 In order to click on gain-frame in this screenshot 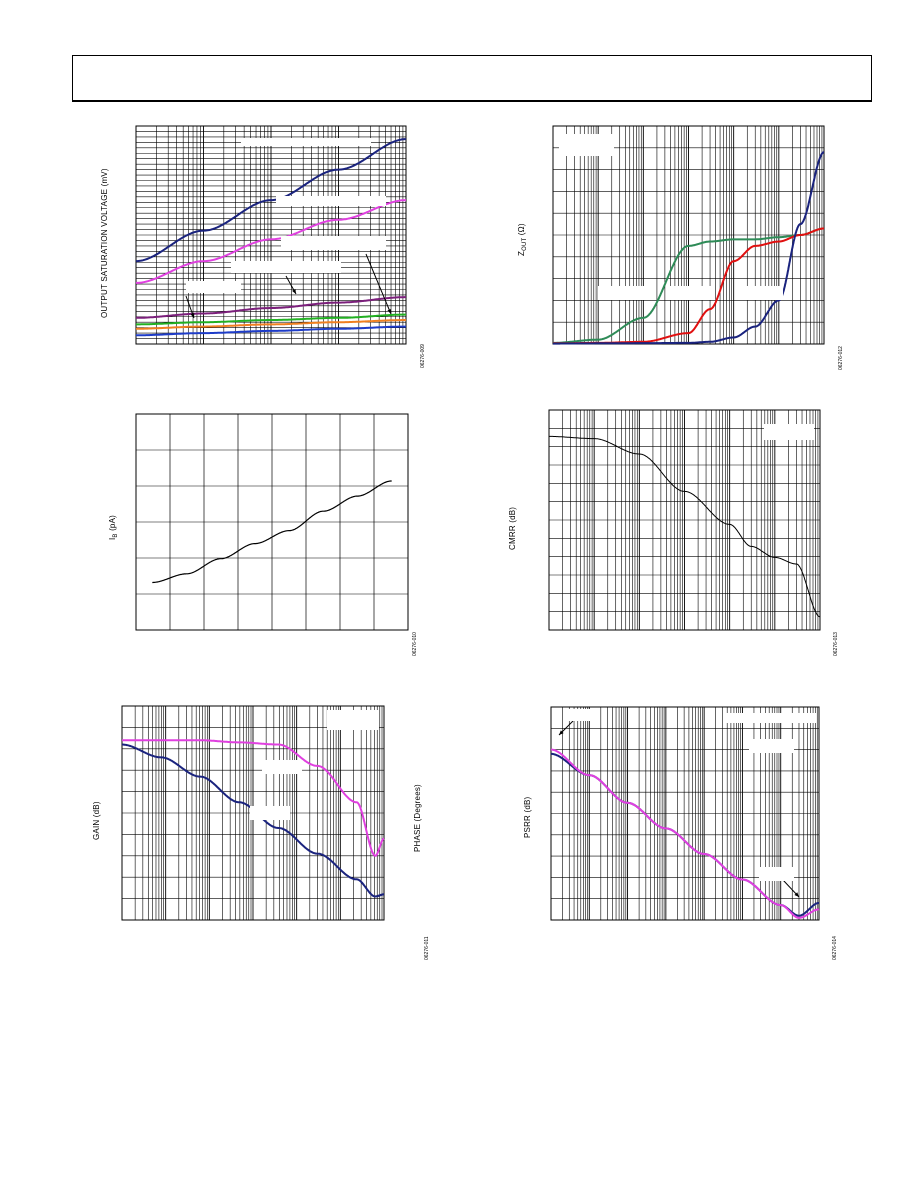, I will do `click(253, 813)`.